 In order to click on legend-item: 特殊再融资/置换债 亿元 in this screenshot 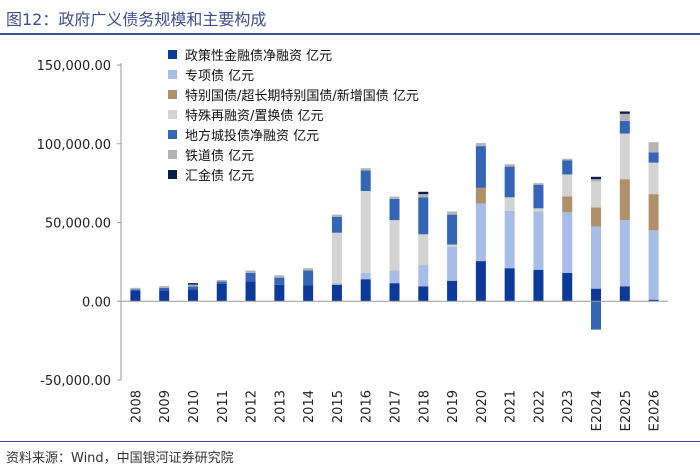, I will do `click(293, 114)`.